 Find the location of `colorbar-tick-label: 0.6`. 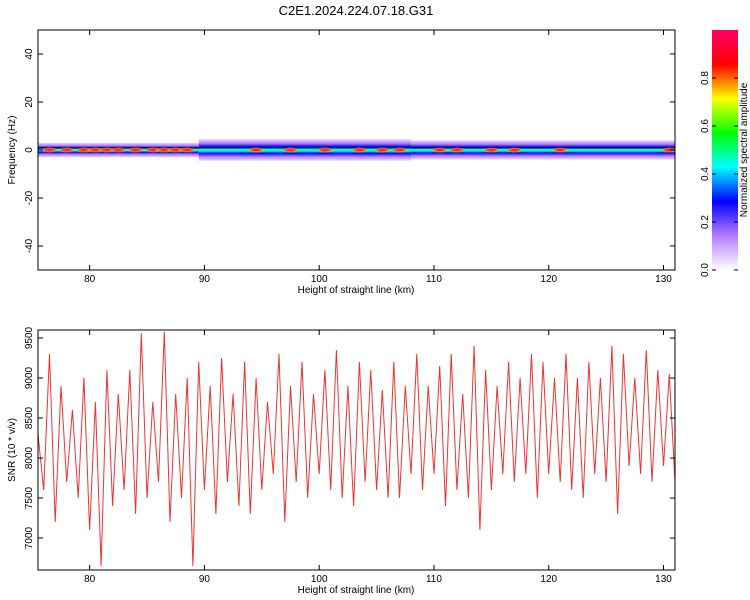

colorbar-tick-label: 0.6 is located at coordinates (705, 126).